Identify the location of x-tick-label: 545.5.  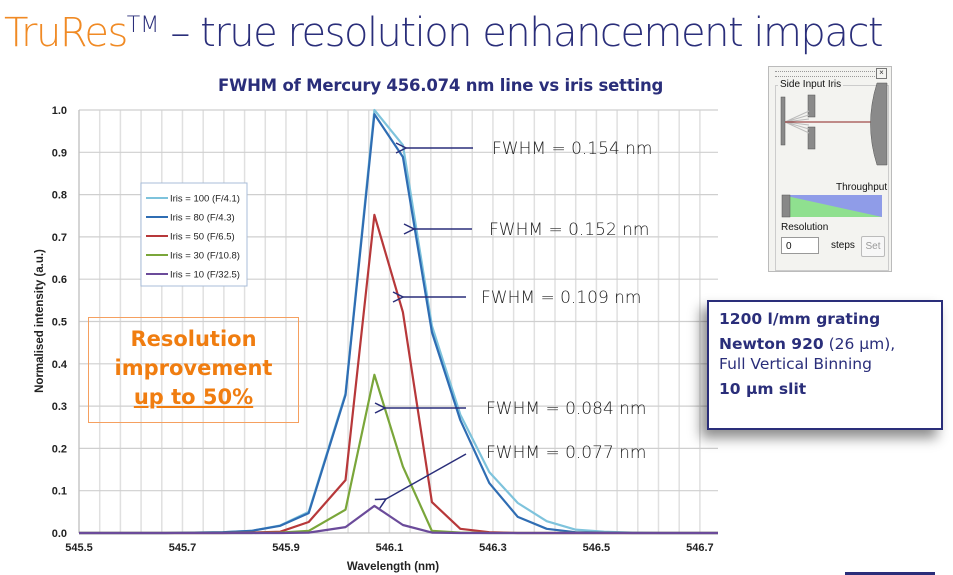
(79, 548).